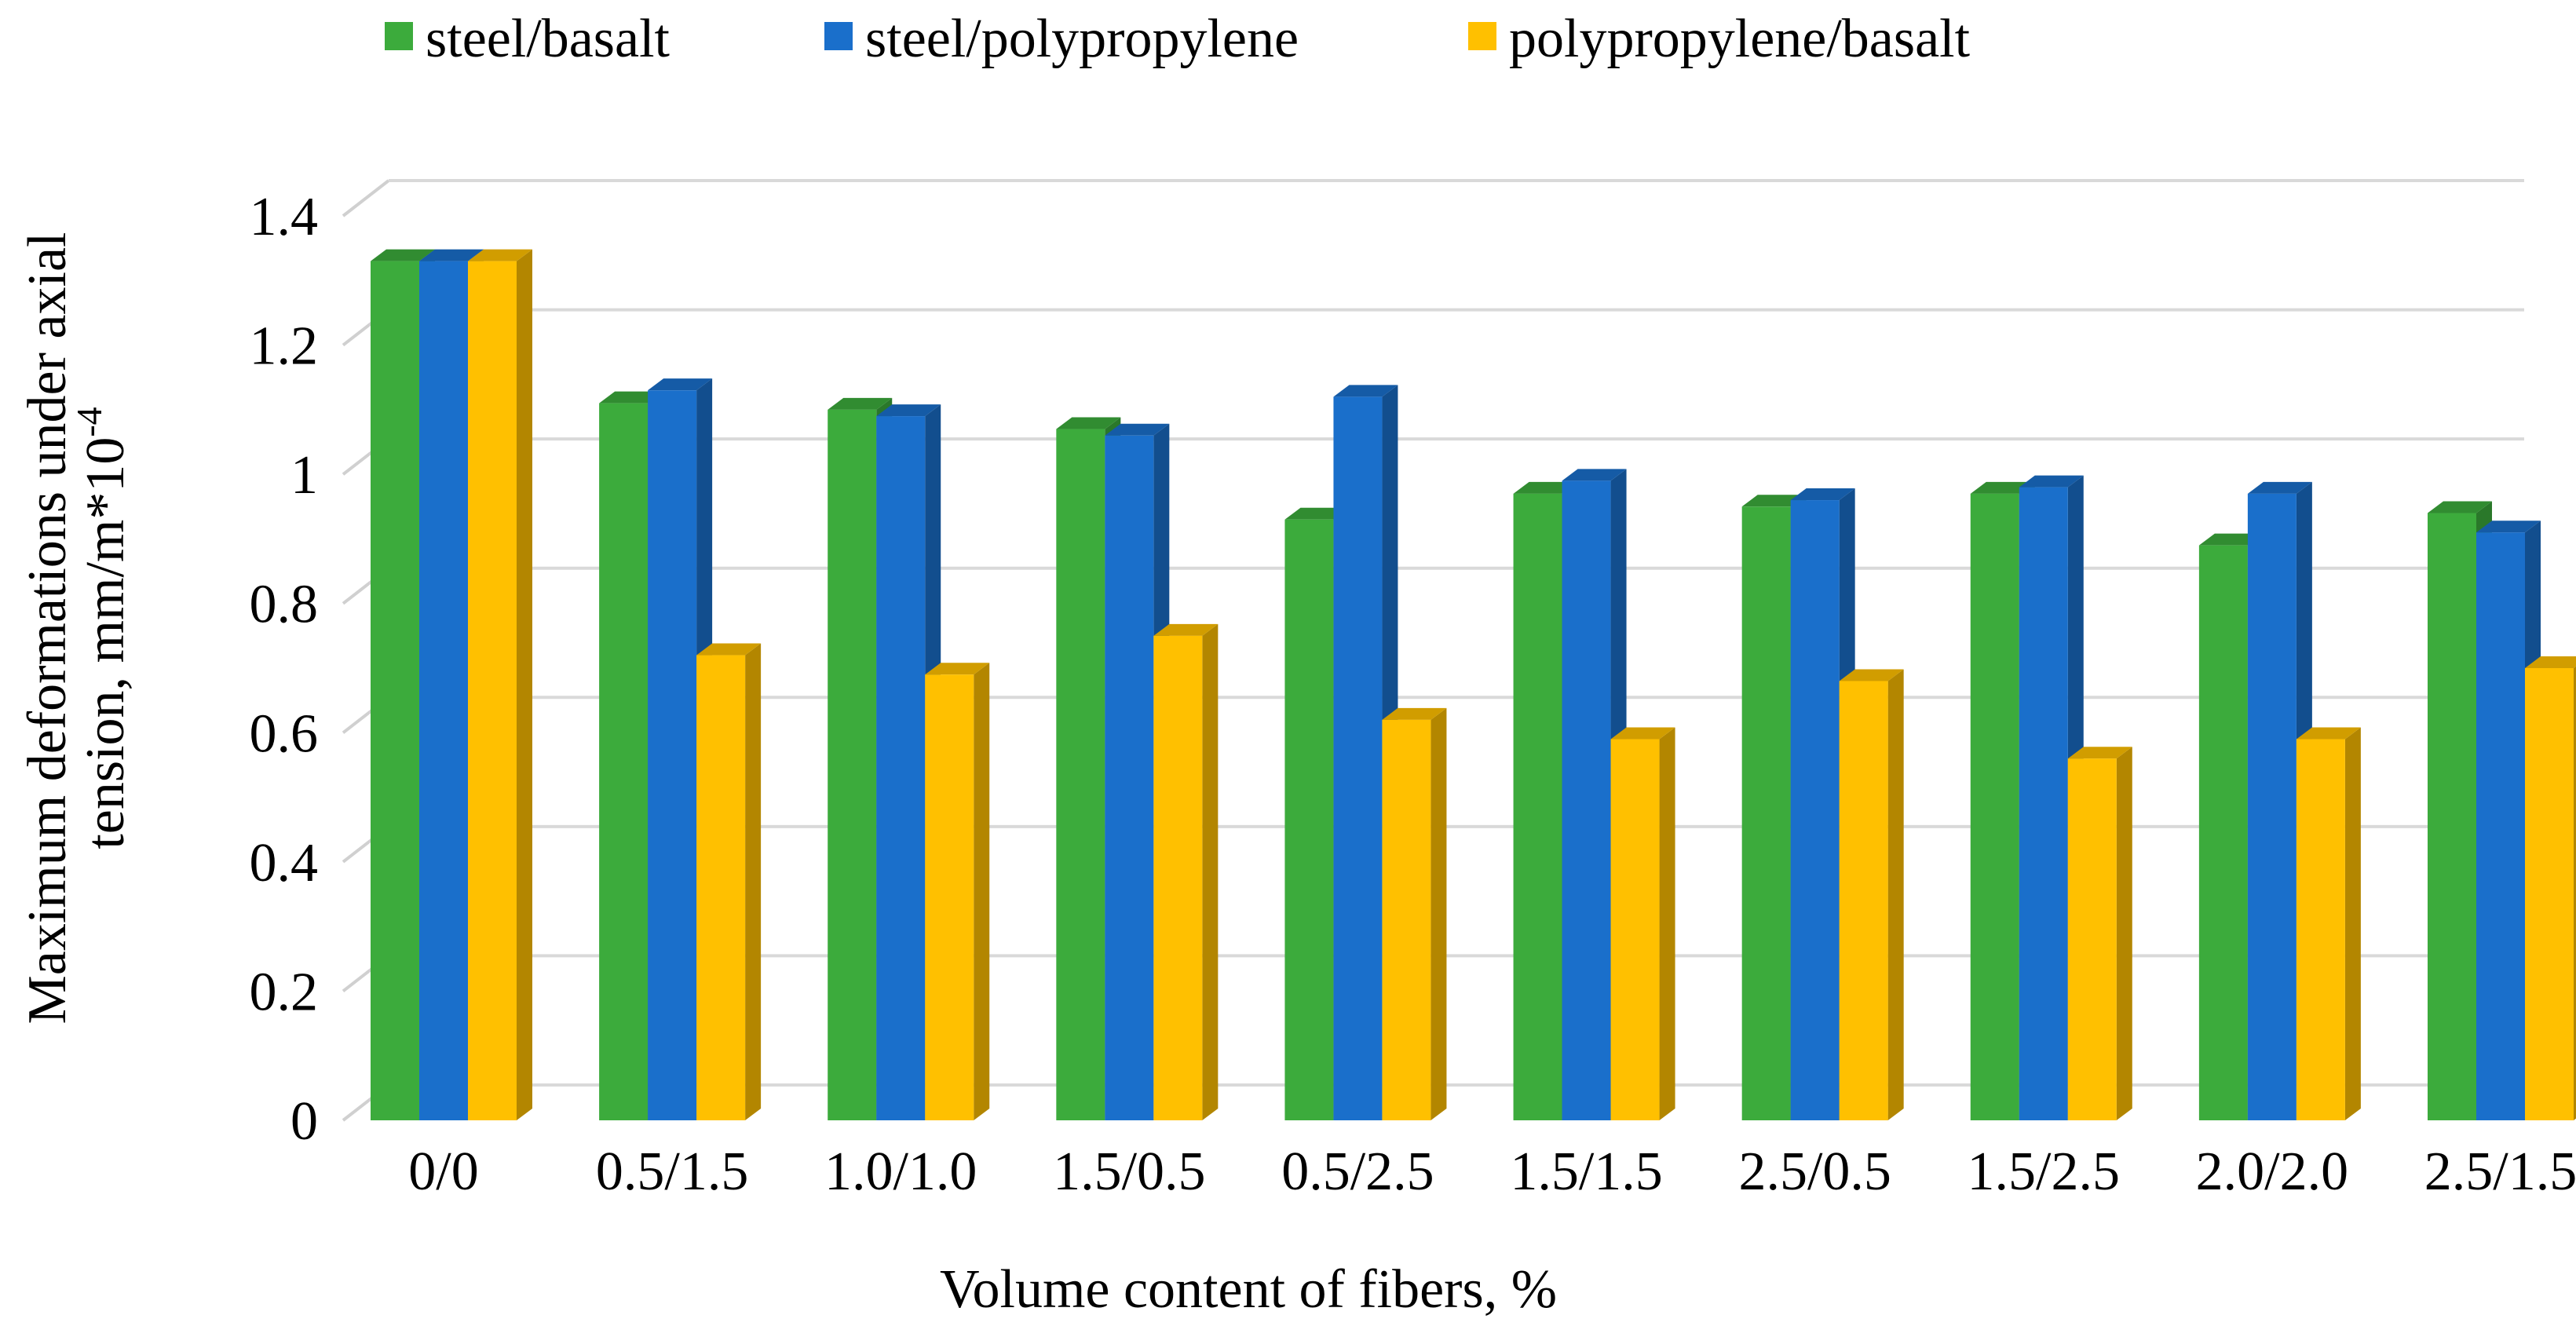 The image size is (2576, 1337). I want to click on y-axis-title-exponent: -4, so click(89, 422).